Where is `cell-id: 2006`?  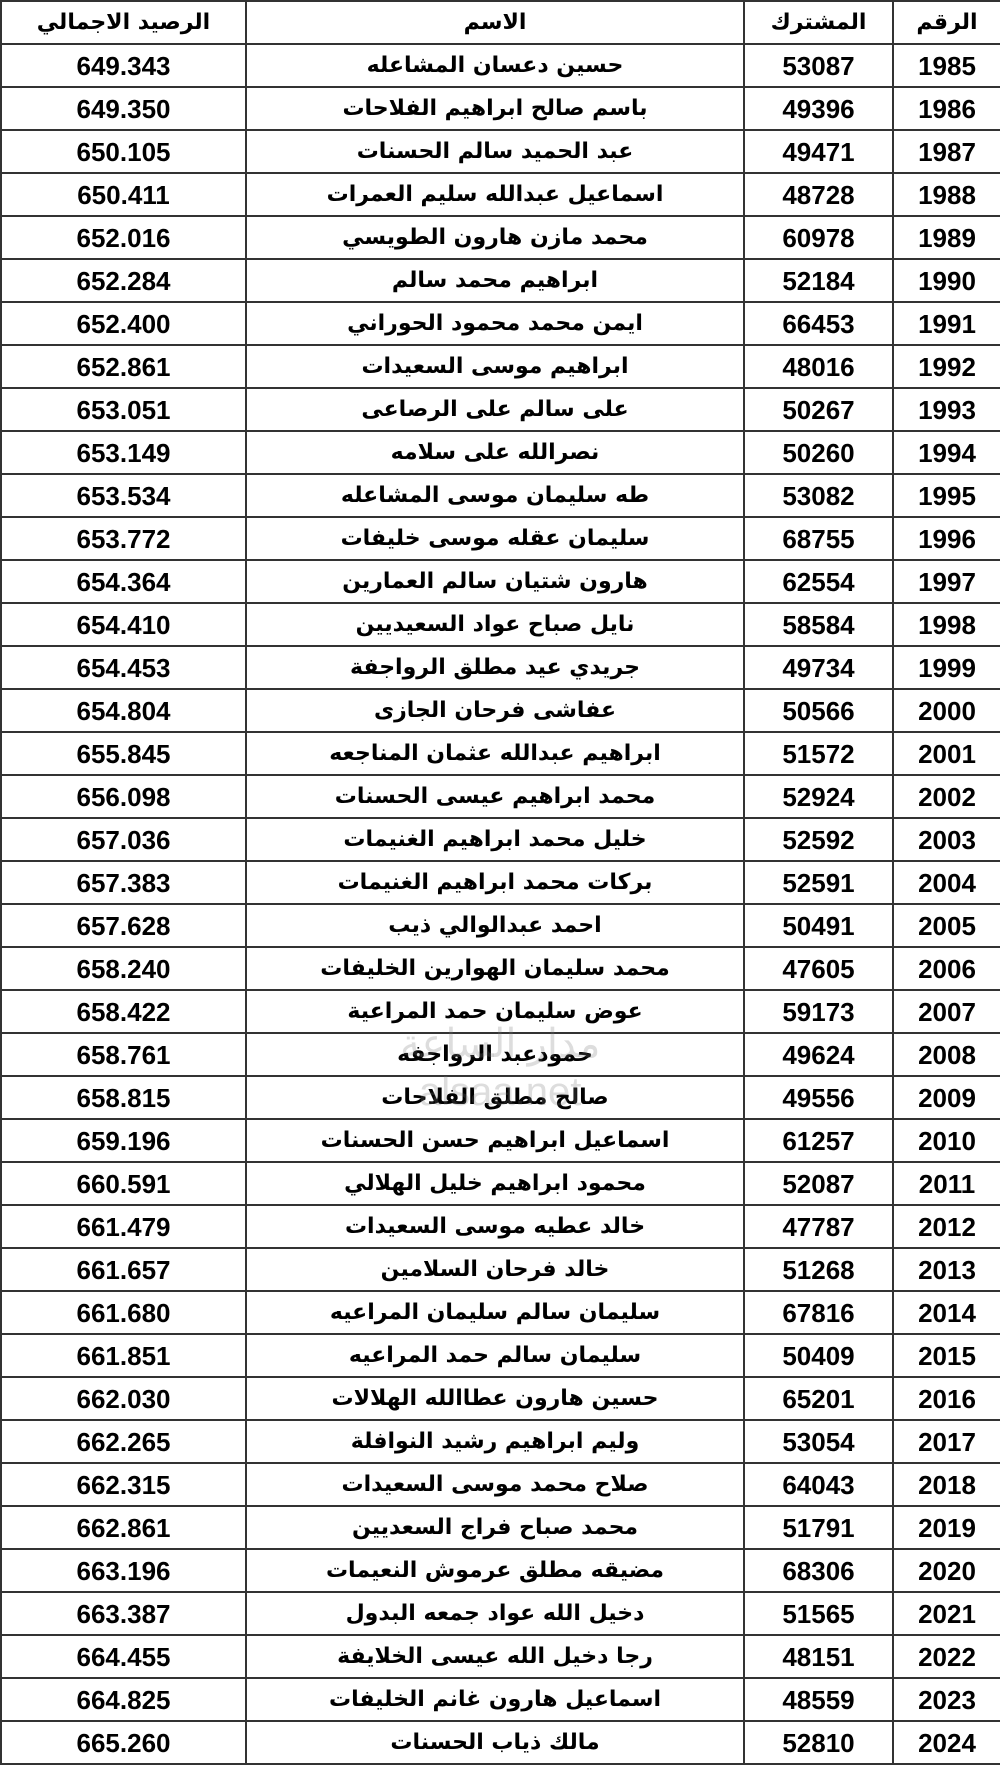
cell-id: 2006 is located at coordinates (946, 968).